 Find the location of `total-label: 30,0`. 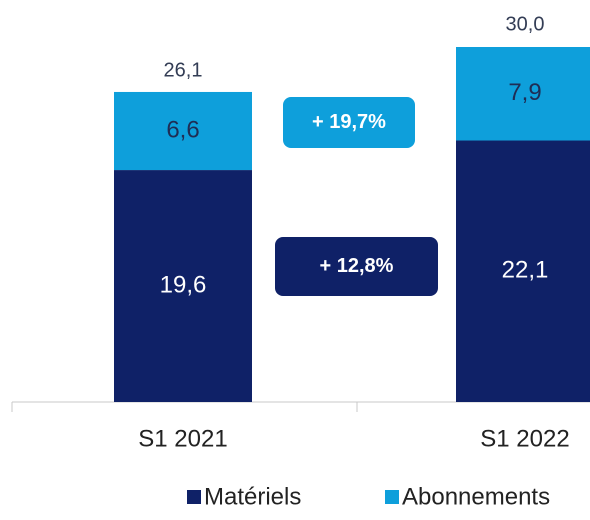

total-label: 30,0 is located at coordinates (525, 24).